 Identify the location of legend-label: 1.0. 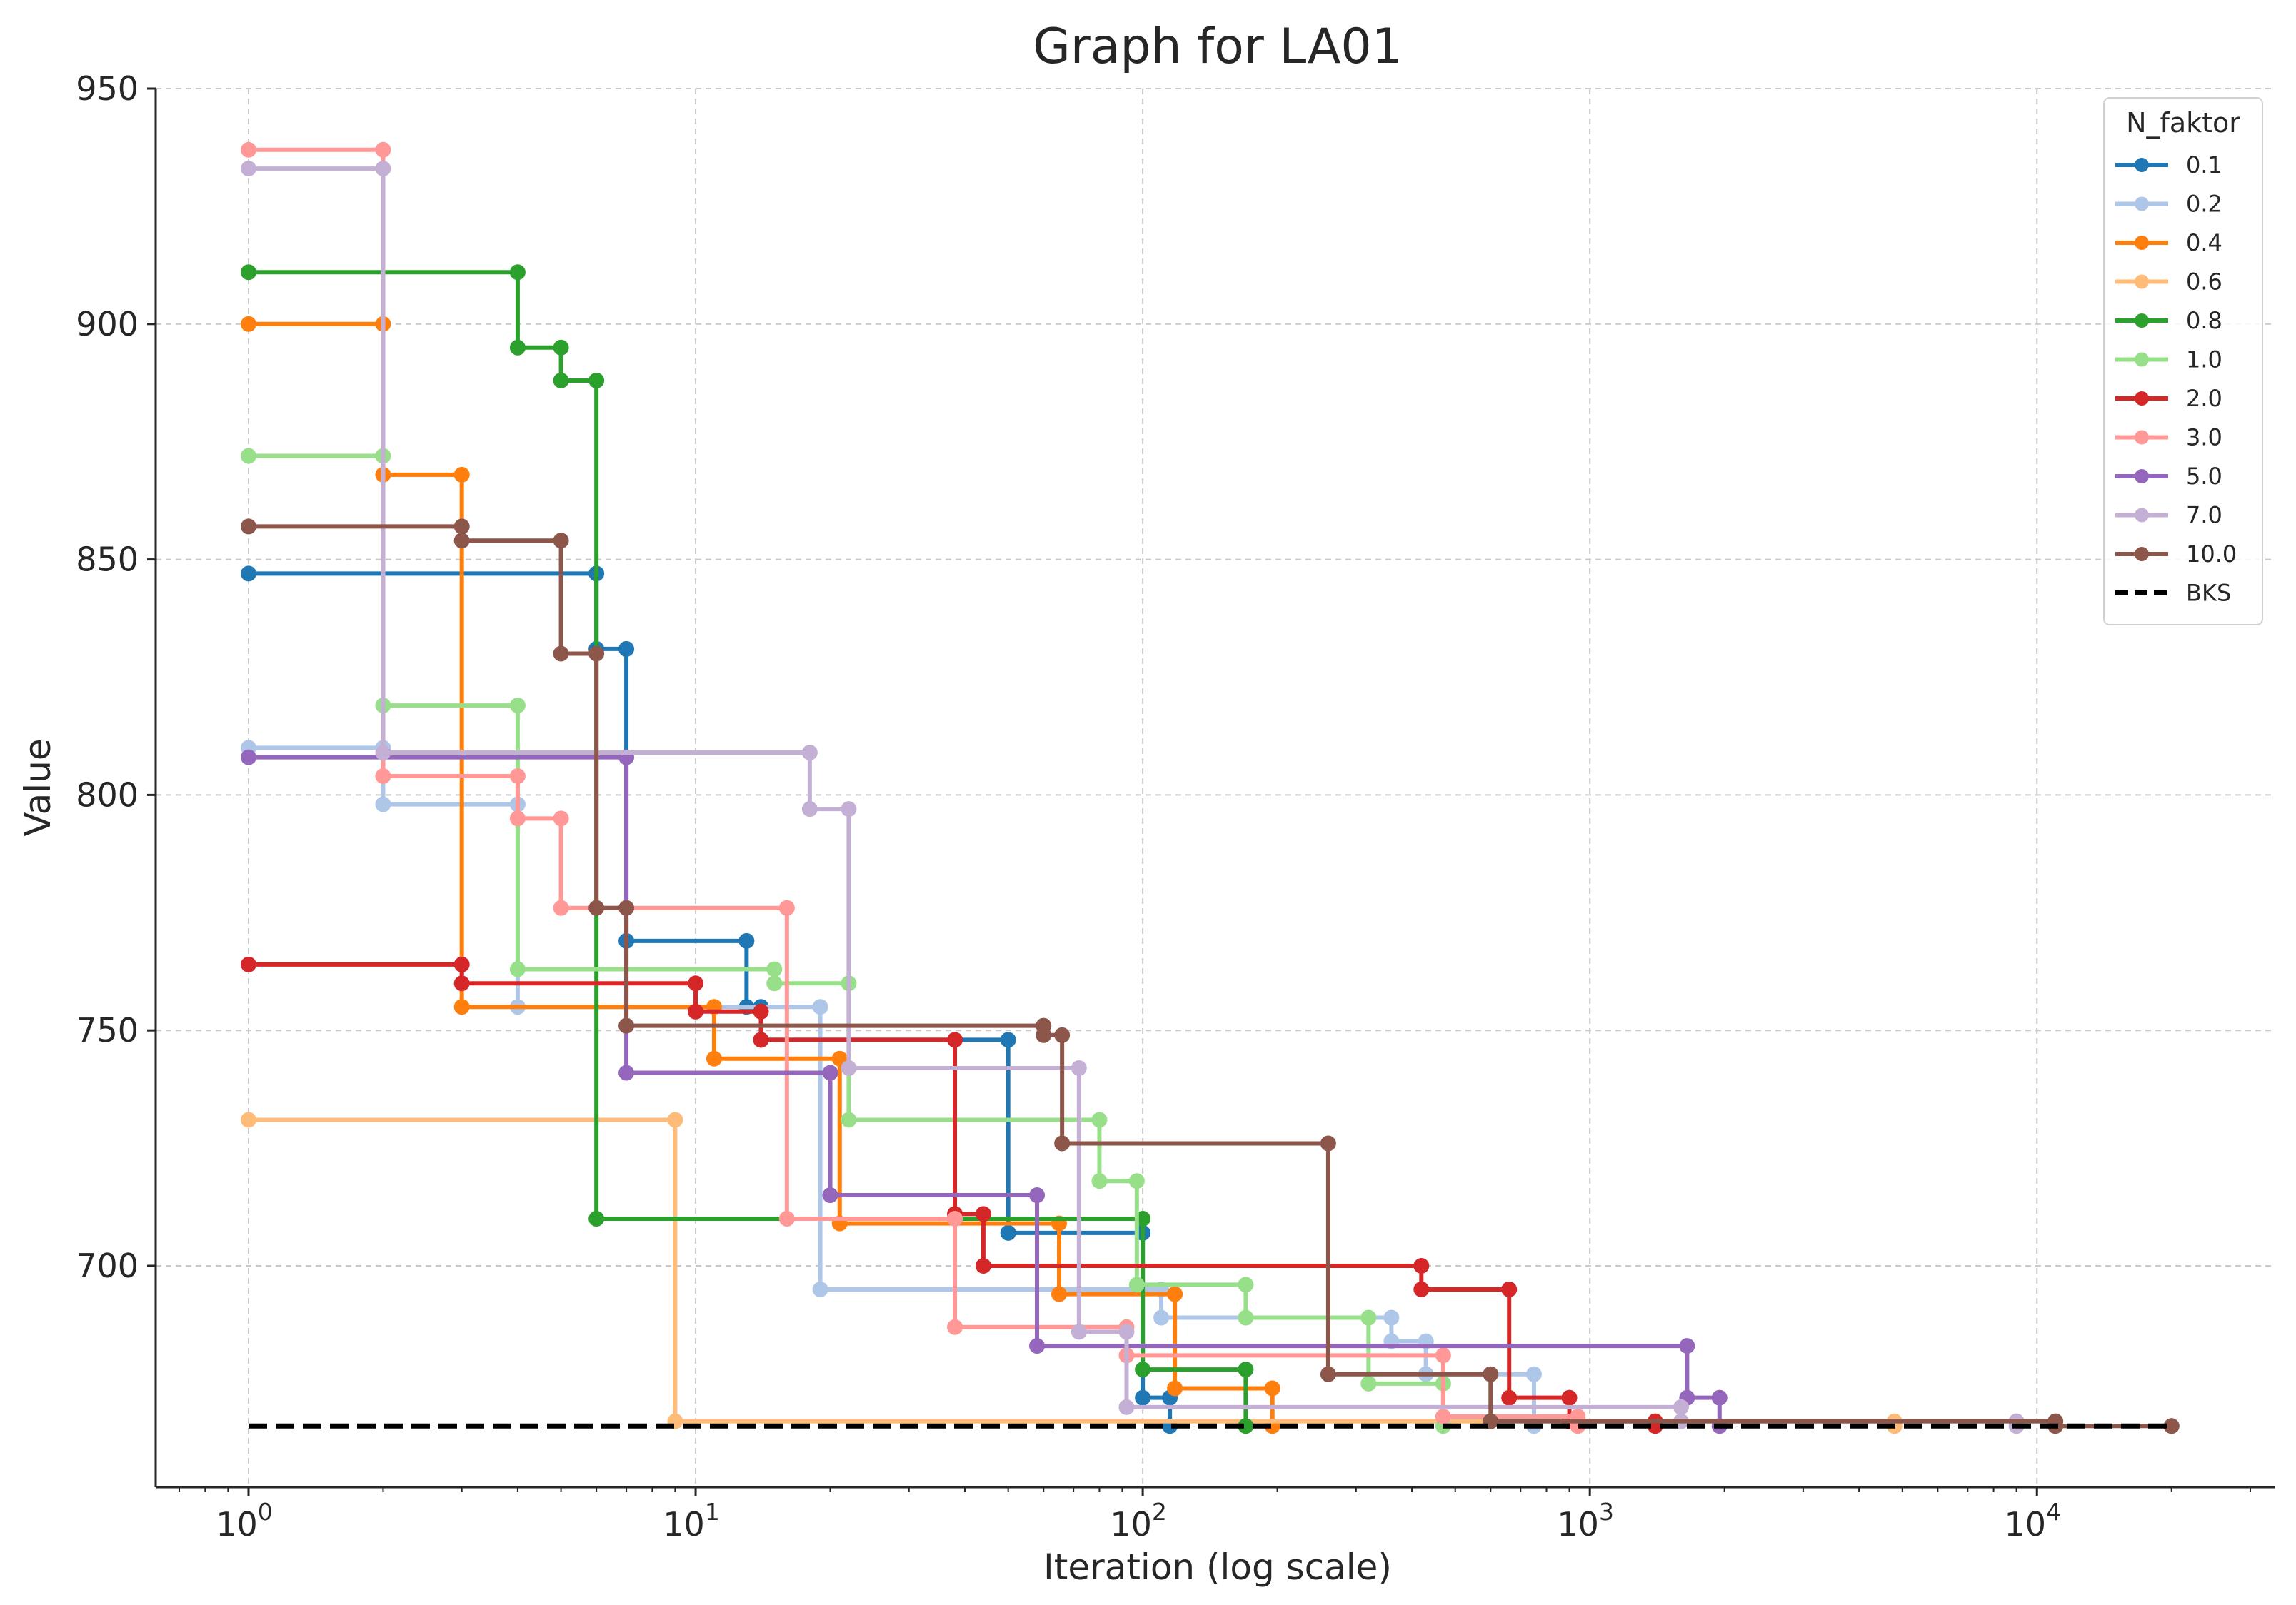
(2204, 360).